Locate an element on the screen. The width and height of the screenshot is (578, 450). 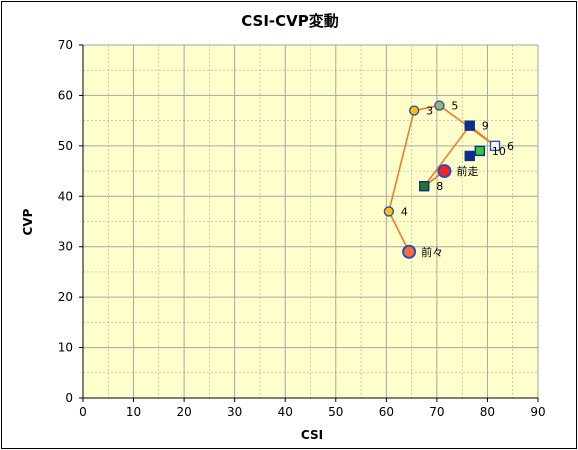
x-tick-label: 90 is located at coordinates (537, 412).